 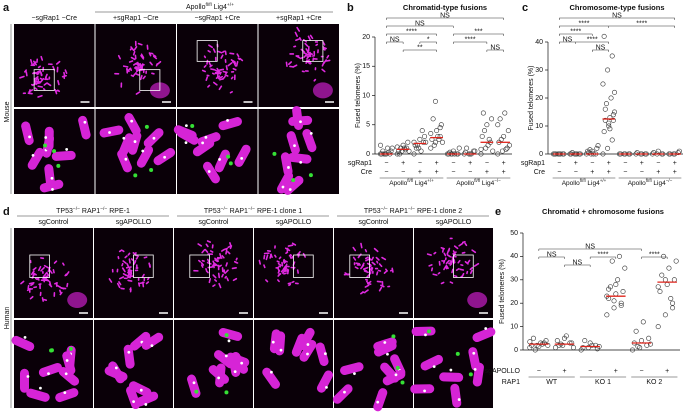 I want to click on text-part: Apollo, so click(x=465, y=183).